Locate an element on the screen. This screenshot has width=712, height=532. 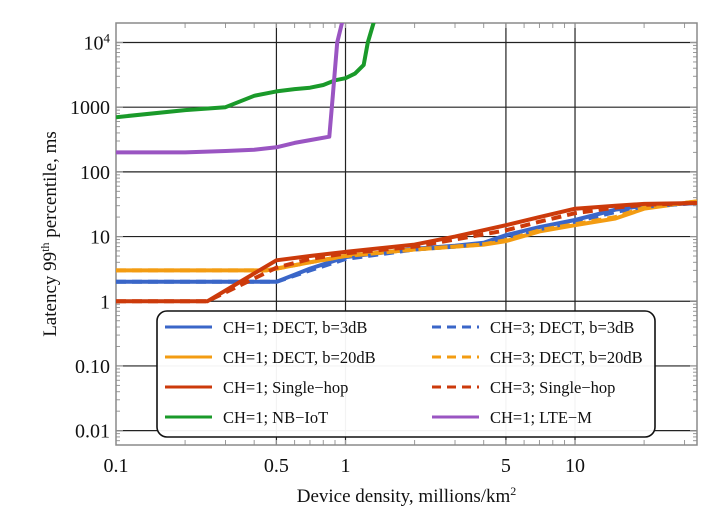
x-axis-title: Device density, millions/km2 is located at coordinates (407, 495).